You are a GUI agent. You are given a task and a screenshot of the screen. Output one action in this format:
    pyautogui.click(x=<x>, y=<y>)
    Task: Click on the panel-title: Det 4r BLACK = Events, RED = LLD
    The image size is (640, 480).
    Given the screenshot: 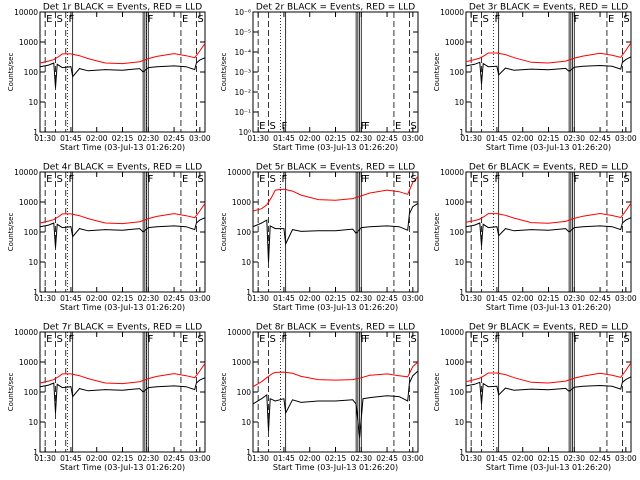 What is the action you would take?
    pyautogui.click(x=122, y=168)
    